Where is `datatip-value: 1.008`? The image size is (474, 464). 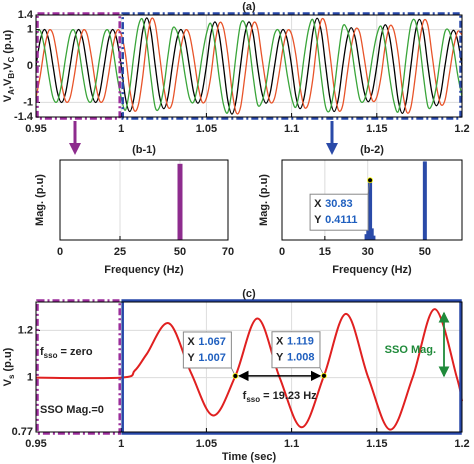 datatip-value: 1.008 is located at coordinates (301, 358).